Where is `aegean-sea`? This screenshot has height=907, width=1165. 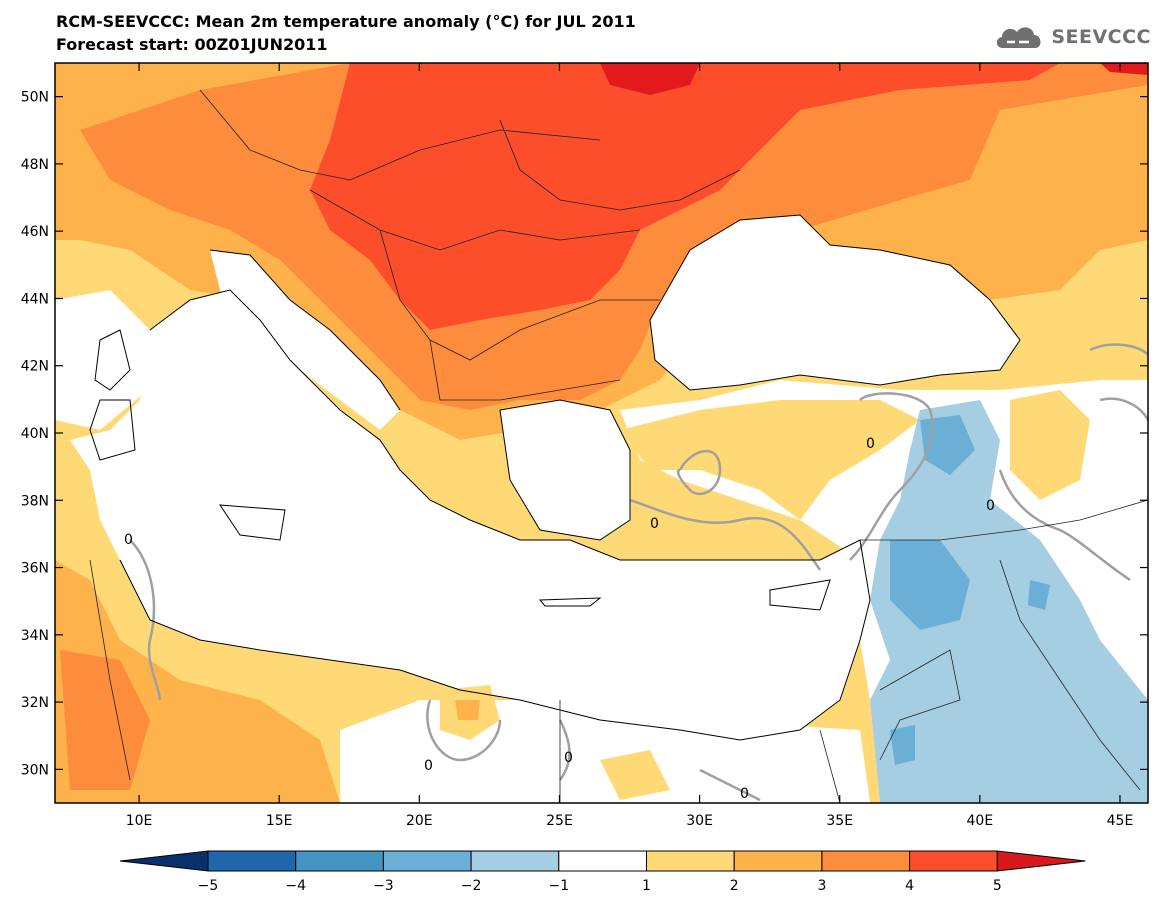
aegean-sea is located at coordinates (565, 470).